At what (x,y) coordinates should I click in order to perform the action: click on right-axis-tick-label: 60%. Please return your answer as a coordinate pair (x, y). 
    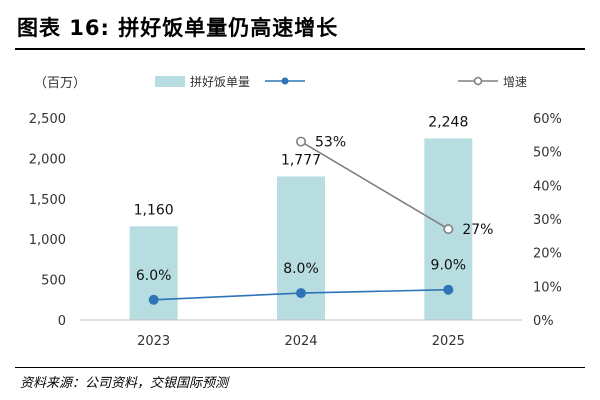
    Looking at the image, I should click on (547, 119).